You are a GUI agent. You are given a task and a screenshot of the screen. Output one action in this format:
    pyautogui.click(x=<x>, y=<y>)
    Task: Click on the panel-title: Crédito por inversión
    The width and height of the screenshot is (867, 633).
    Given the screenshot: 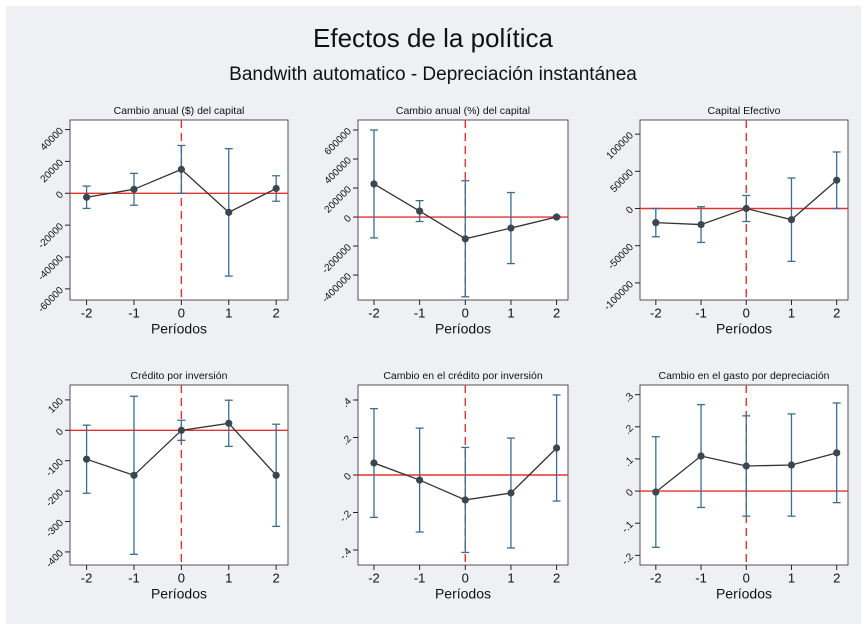 What is the action you would take?
    pyautogui.click(x=179, y=376)
    